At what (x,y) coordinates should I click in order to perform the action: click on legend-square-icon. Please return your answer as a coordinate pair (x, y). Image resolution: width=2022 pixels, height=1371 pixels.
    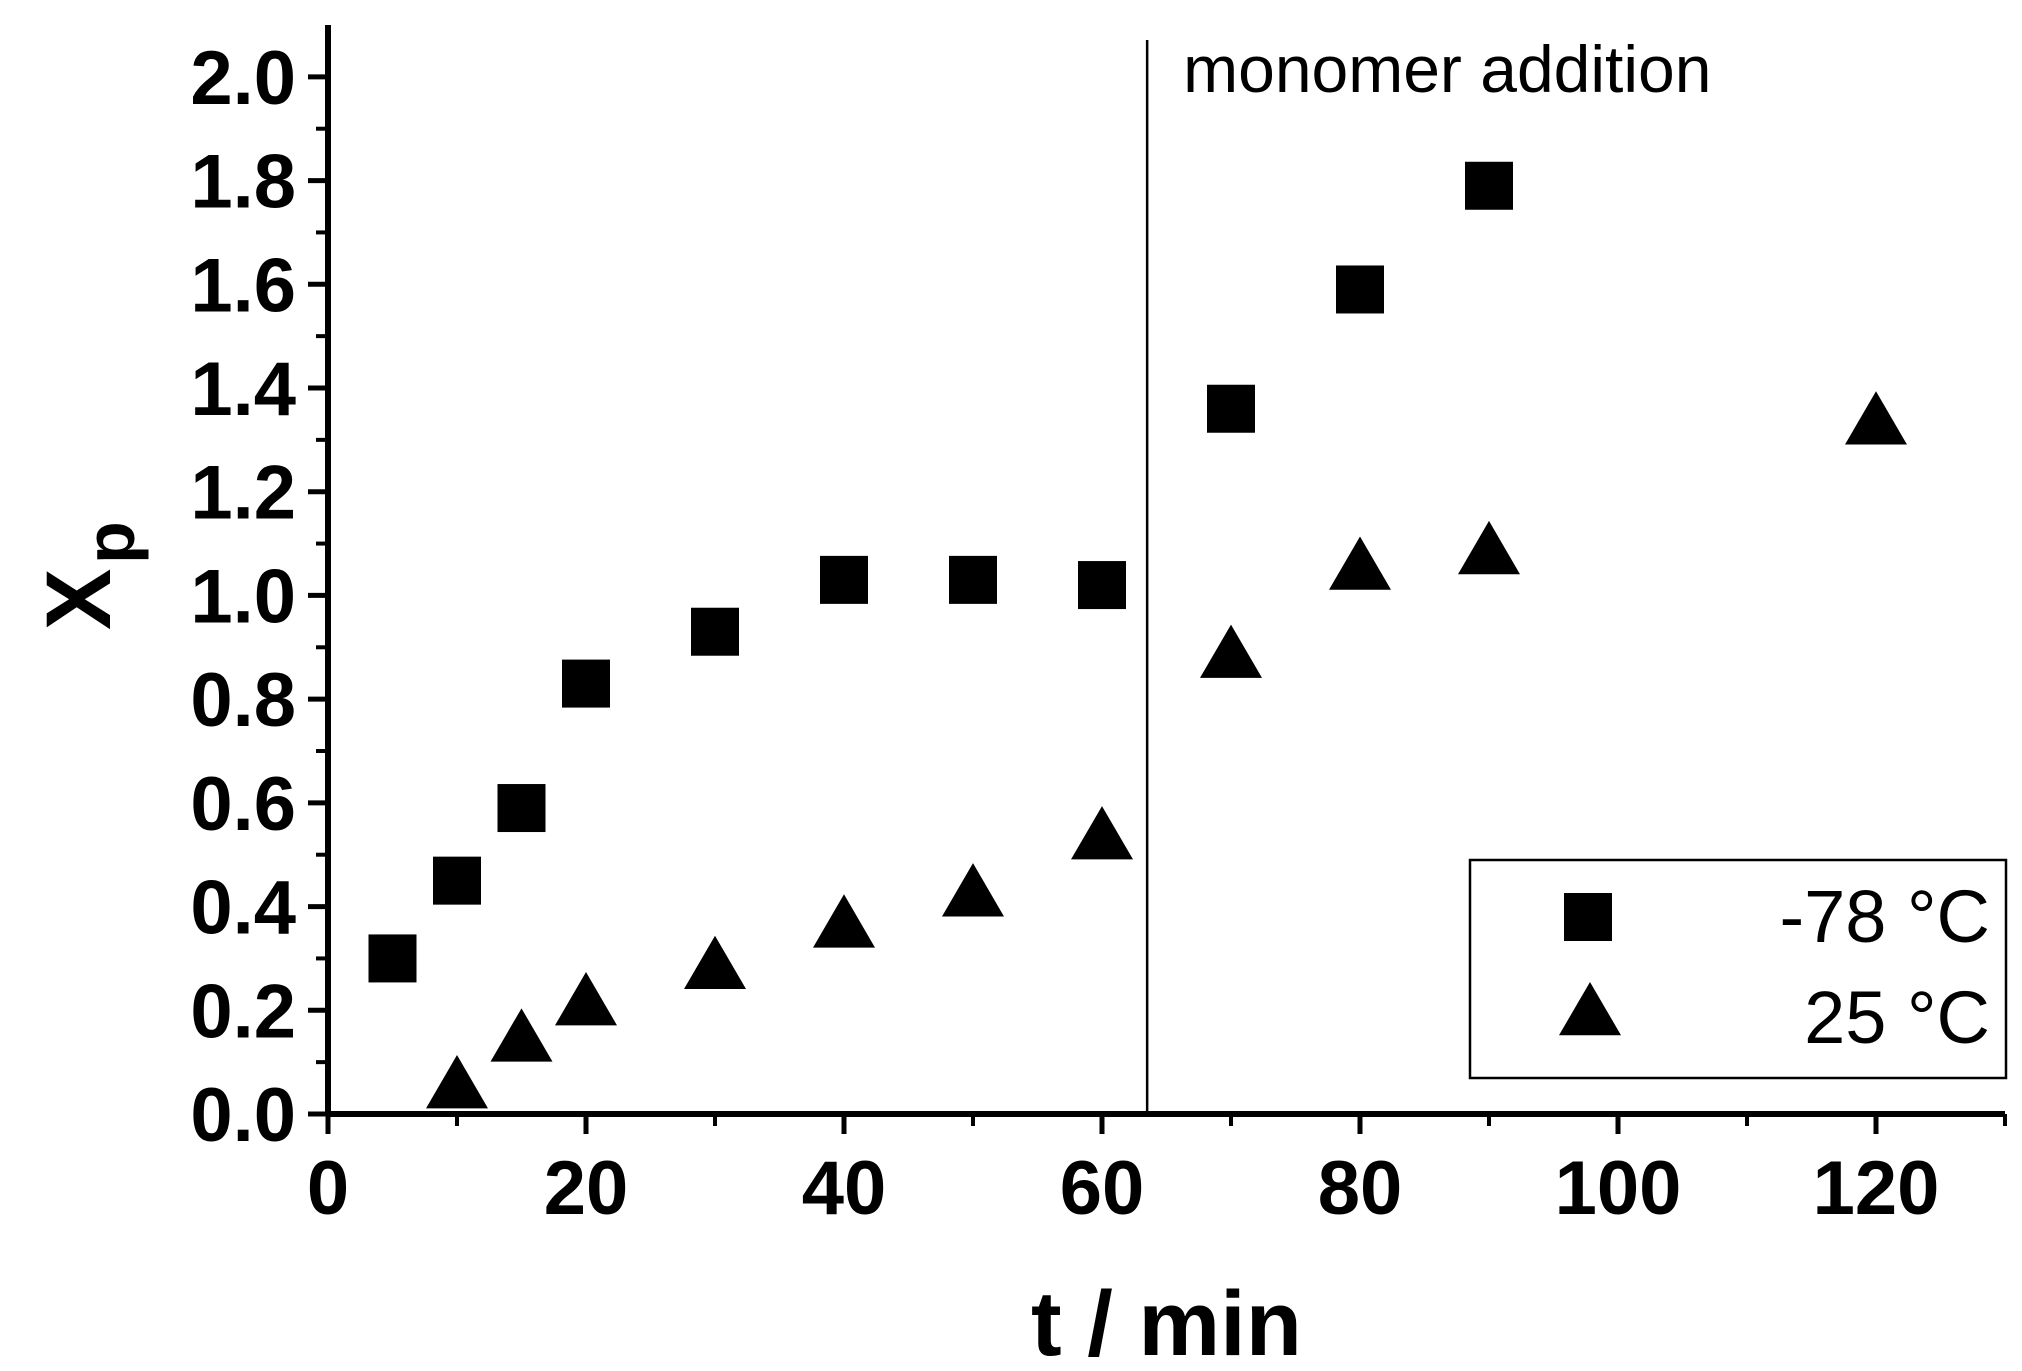
    Looking at the image, I should click on (1588, 917).